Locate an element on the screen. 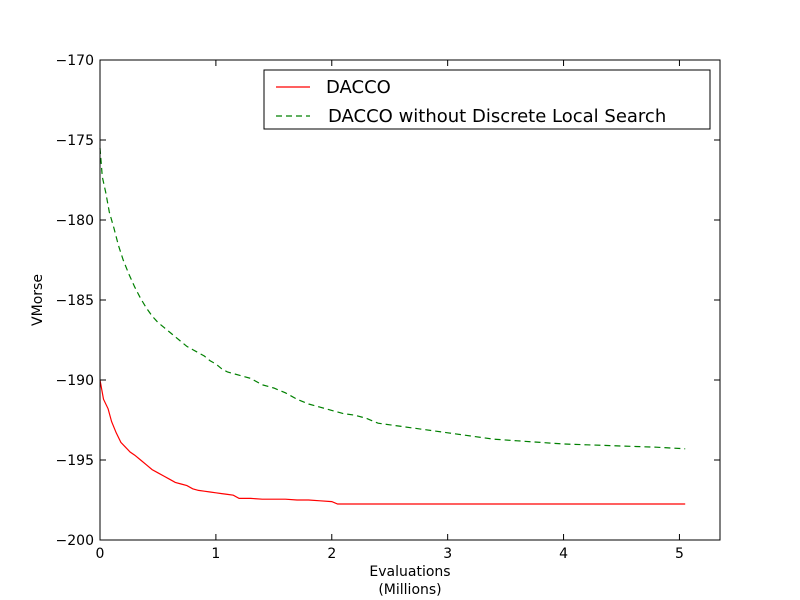  x-tick-label: 3 is located at coordinates (447, 554).